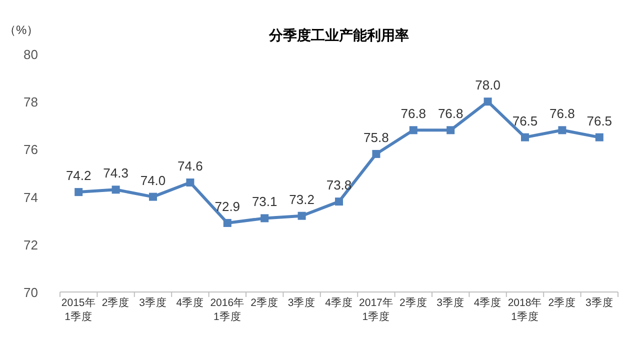 Image resolution: width=635 pixels, height=344 pixels. I want to click on data-label: 72.9, so click(227, 206).